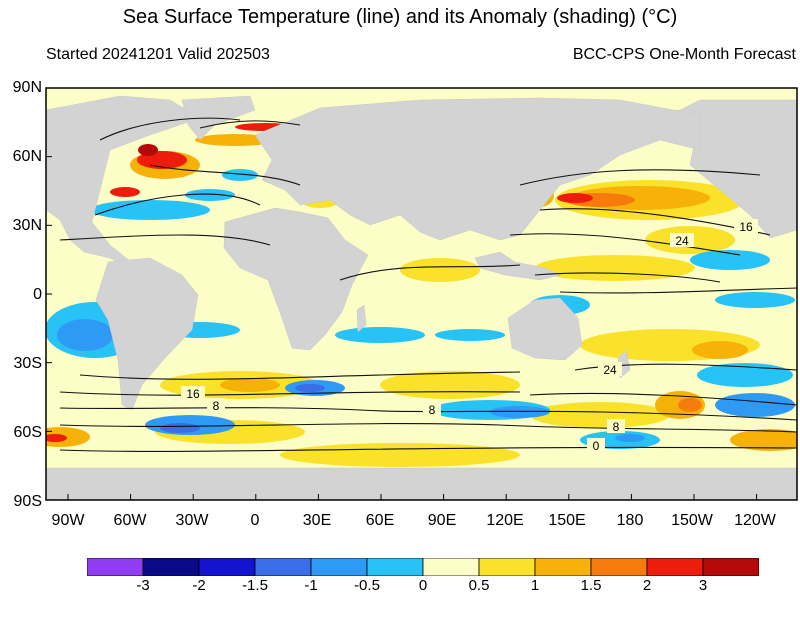  I want to click on lon-label: 60E, so click(380, 520).